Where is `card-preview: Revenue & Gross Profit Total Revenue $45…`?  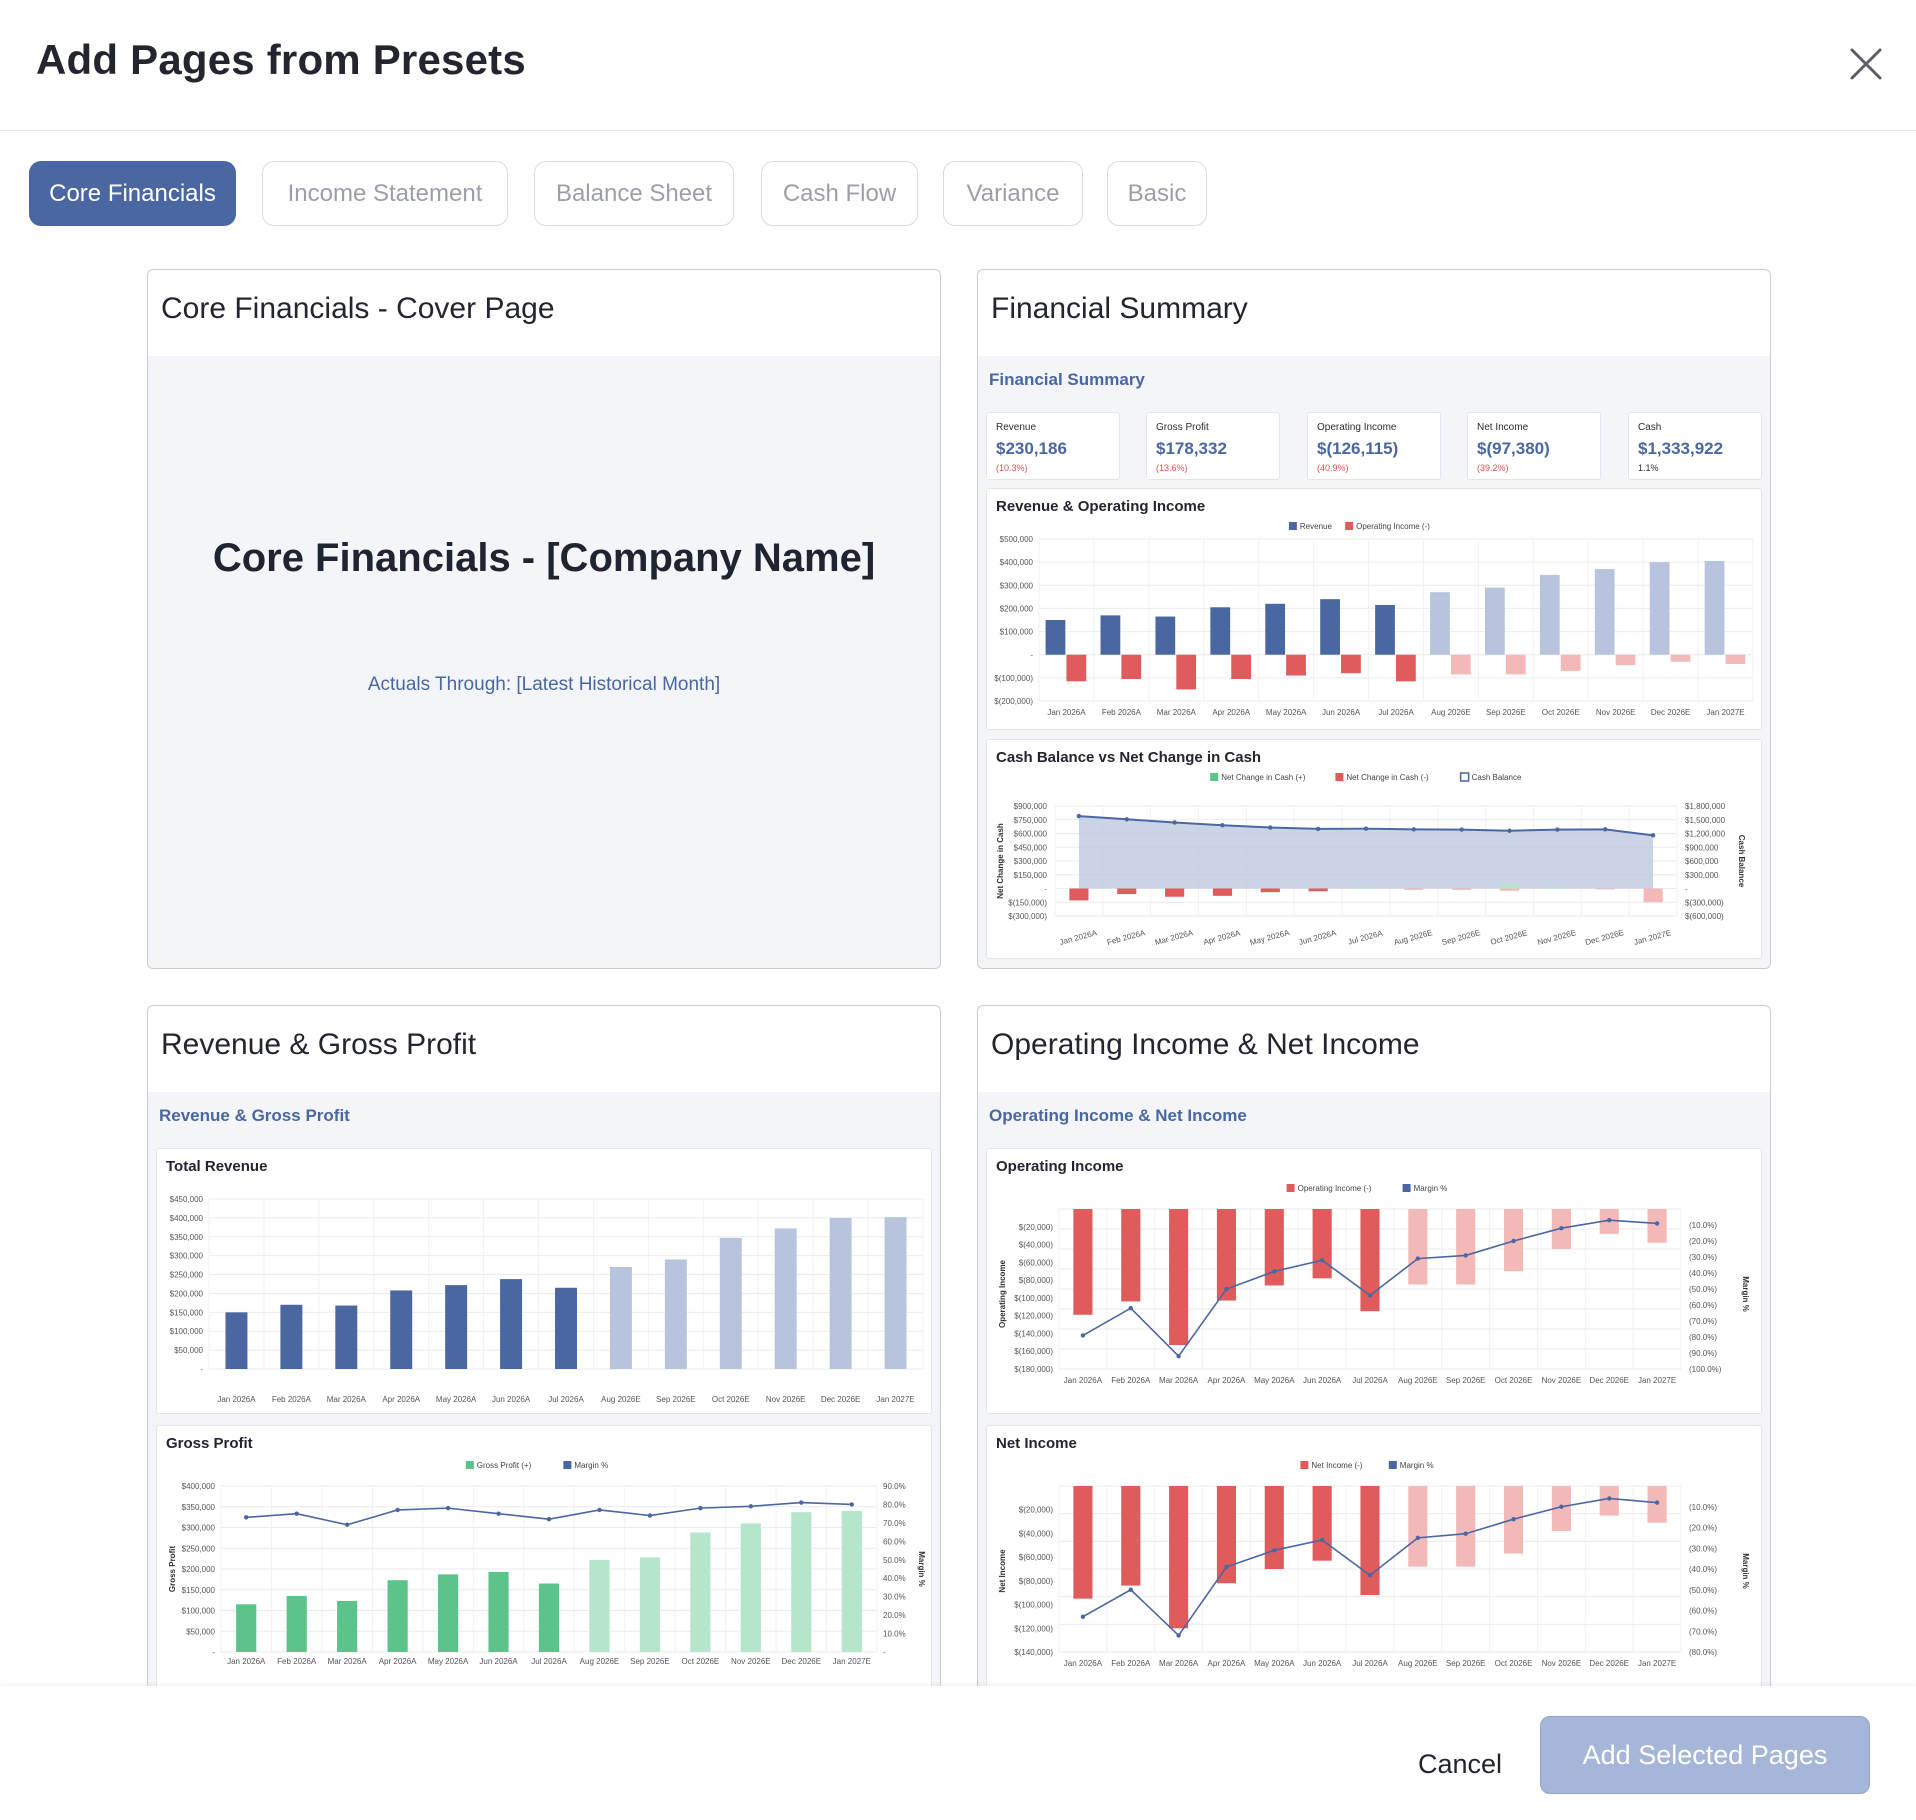 card-preview: Revenue & Gross Profit Total Revenue $45… is located at coordinates (544, 1389).